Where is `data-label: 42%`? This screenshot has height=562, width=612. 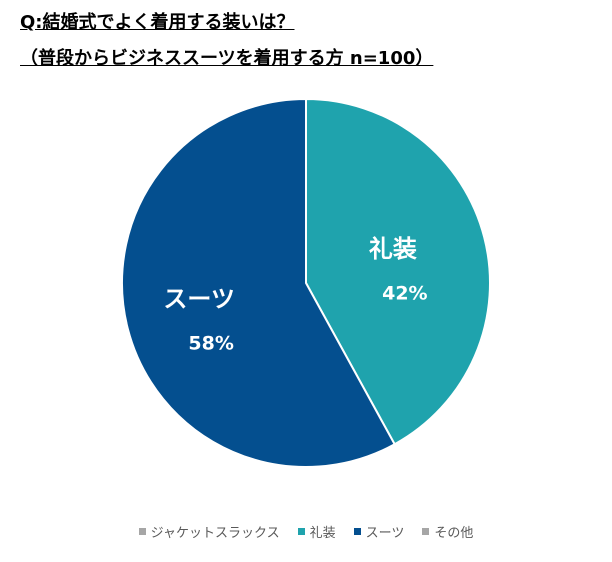
data-label: 42% is located at coordinates (404, 294).